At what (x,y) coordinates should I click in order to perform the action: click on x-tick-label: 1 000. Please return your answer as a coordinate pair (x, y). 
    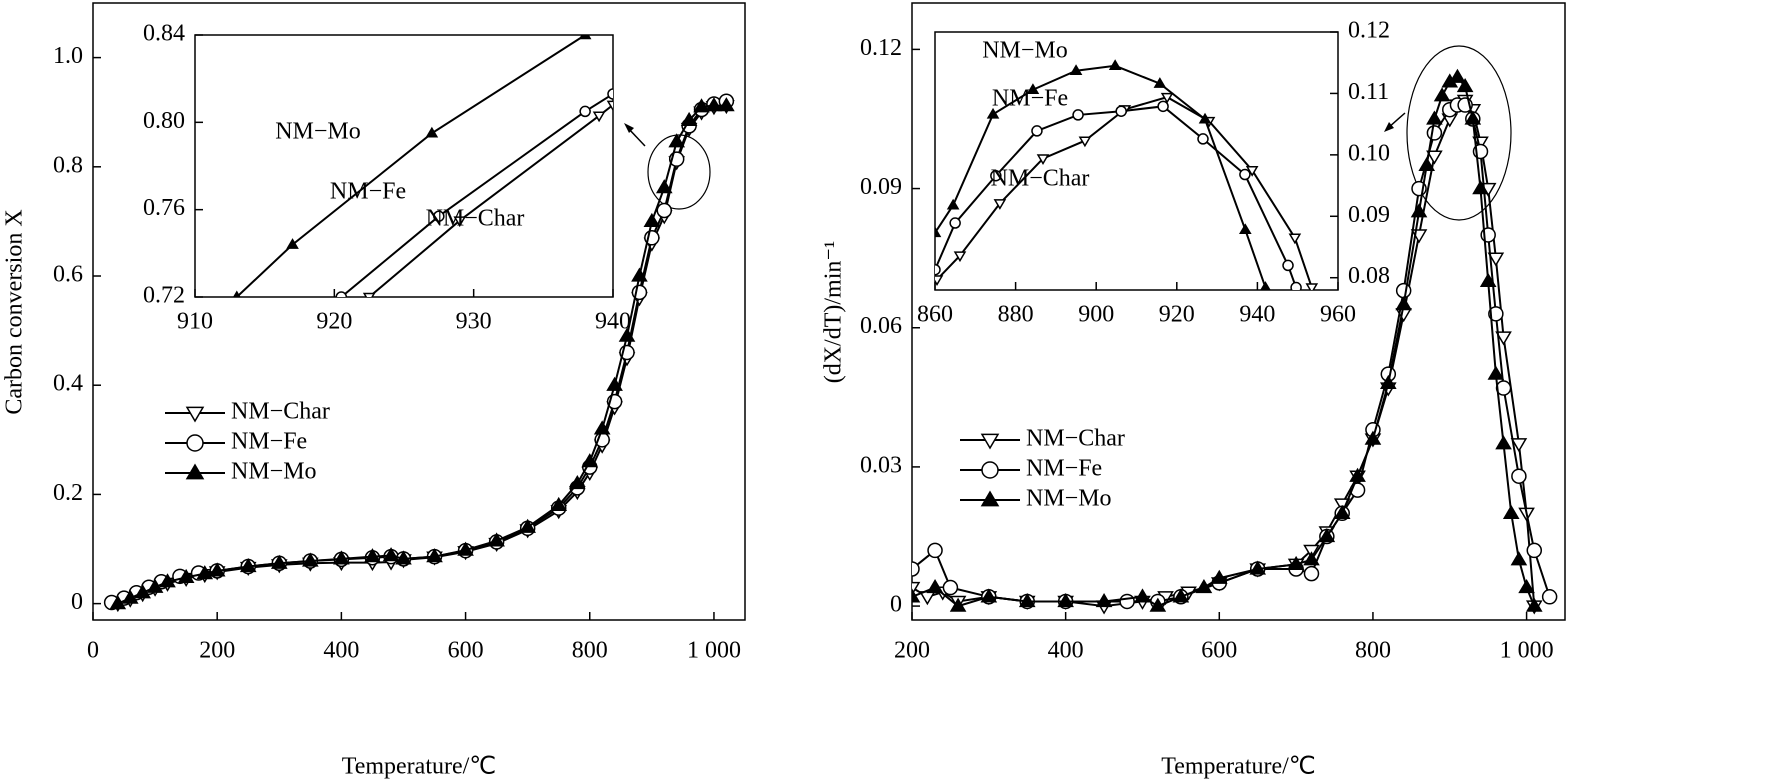
    Looking at the image, I should click on (714, 651).